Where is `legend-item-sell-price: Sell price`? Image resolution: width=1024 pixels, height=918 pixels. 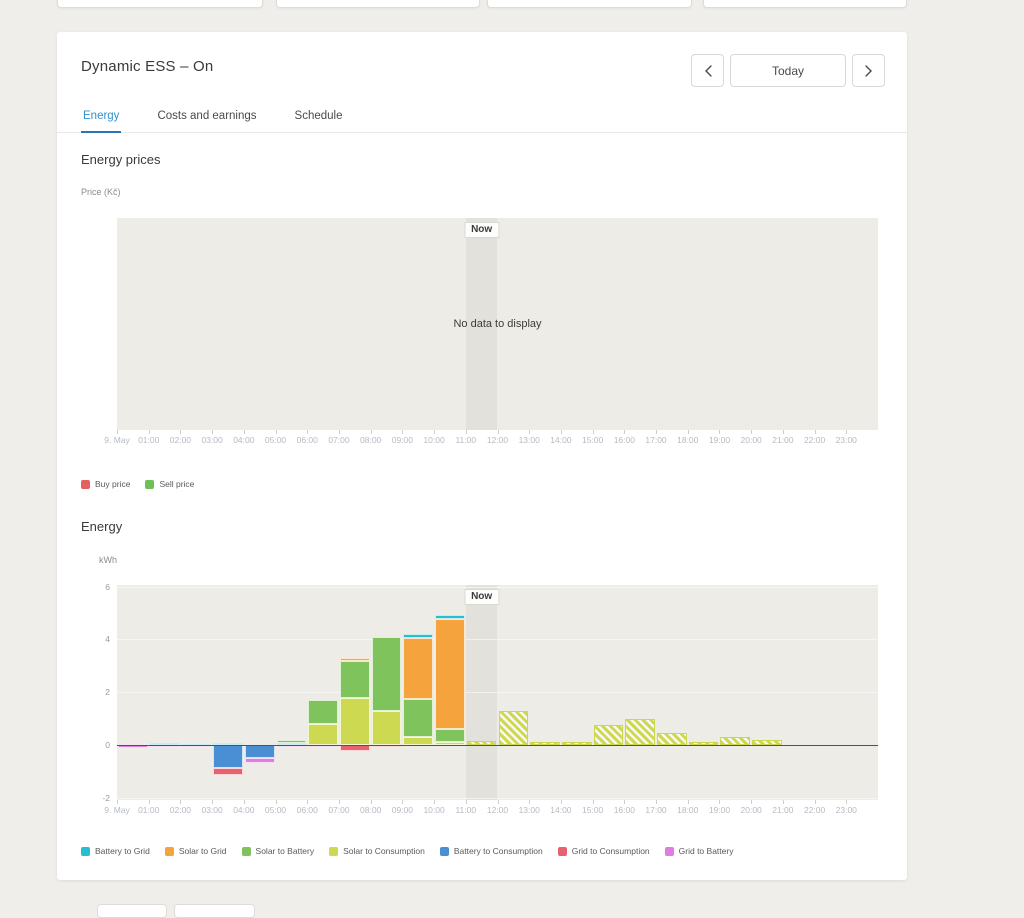 legend-item-sell-price: Sell price is located at coordinates (169, 484).